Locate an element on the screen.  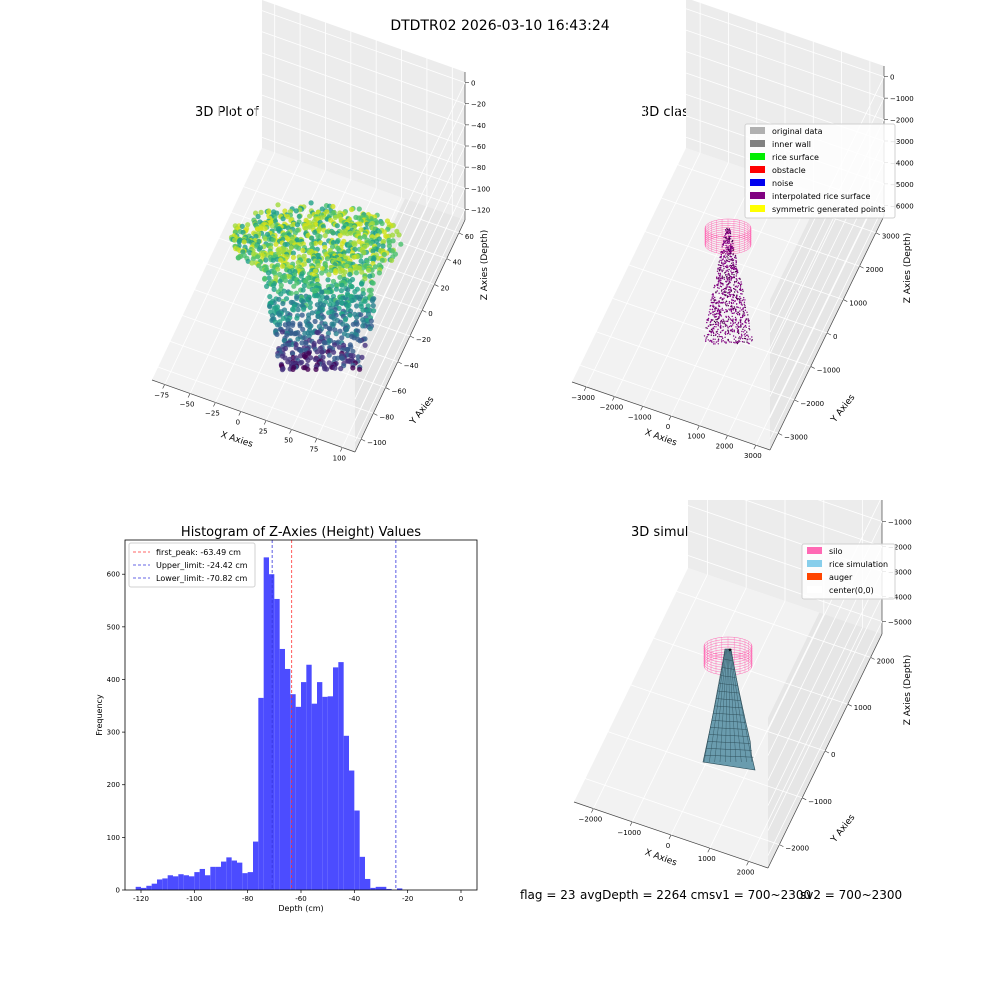
raw-3d-y-tick-label: −100 is located at coordinates (376, 443).